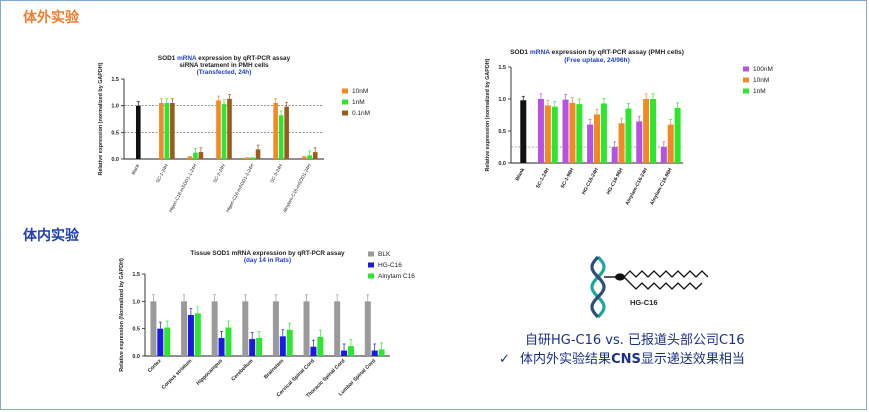 The height and width of the screenshot is (412, 869). Describe the element at coordinates (635, 340) in the screenshot. I see `claim-line-1: 自研HG-C16 vs. 已报道头部公司C16` at that location.